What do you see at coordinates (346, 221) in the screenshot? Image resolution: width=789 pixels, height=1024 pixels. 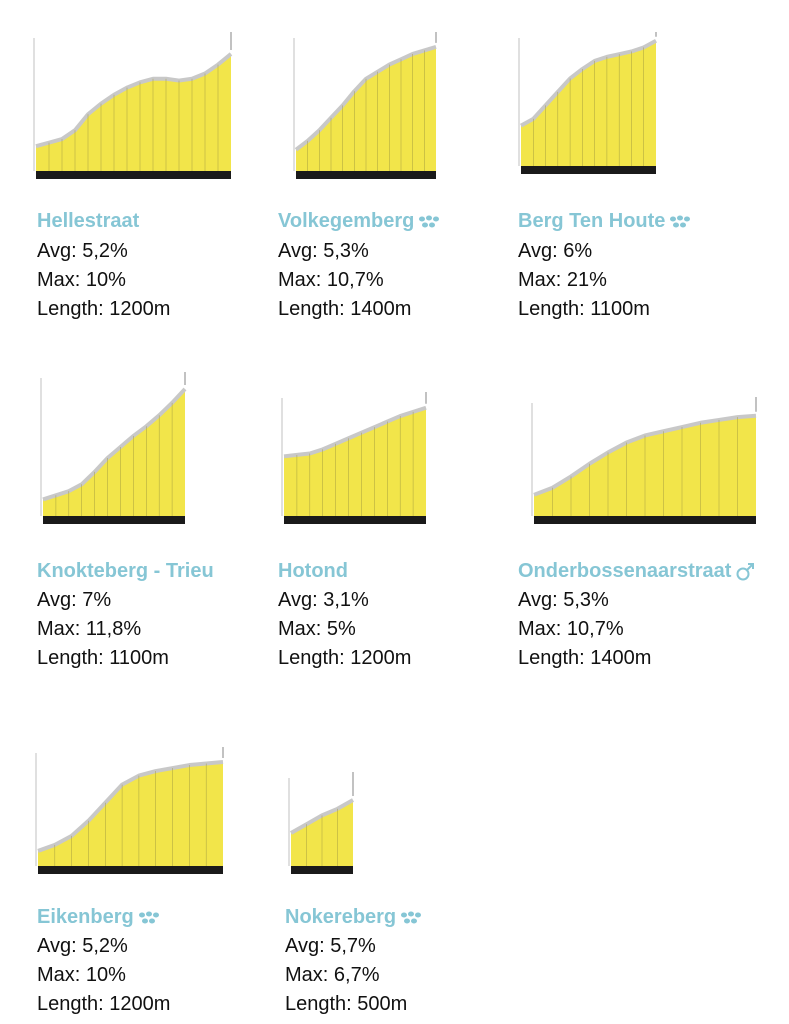 I see `climb-name-text: Volkegemberg` at bounding box center [346, 221].